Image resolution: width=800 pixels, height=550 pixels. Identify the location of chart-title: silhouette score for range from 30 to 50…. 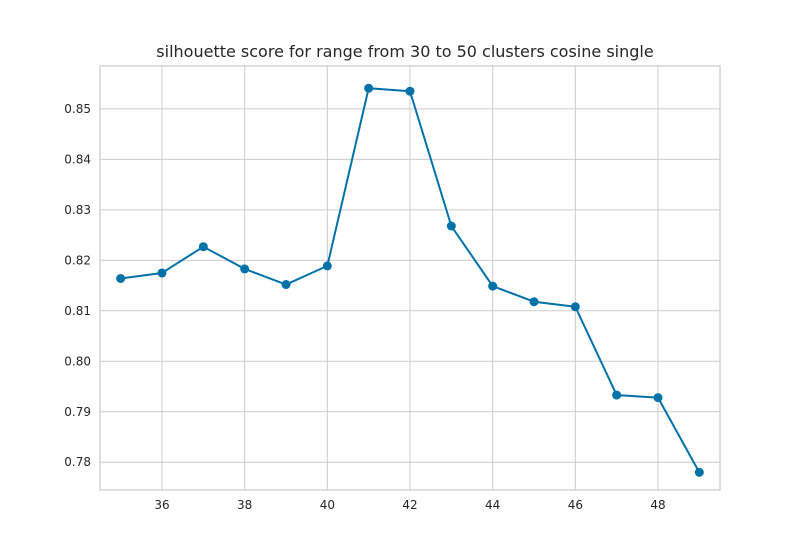
(404, 51).